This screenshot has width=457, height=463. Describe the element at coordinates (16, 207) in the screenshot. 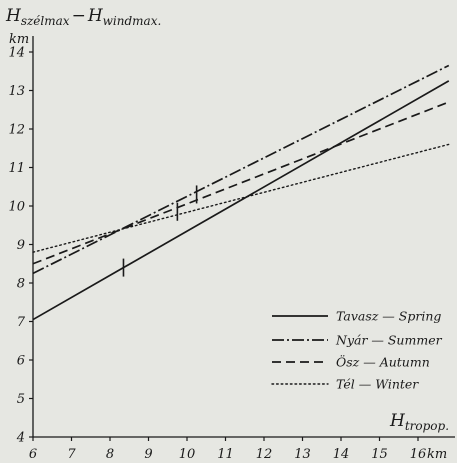

I see `y-tick-label: 10` at that location.